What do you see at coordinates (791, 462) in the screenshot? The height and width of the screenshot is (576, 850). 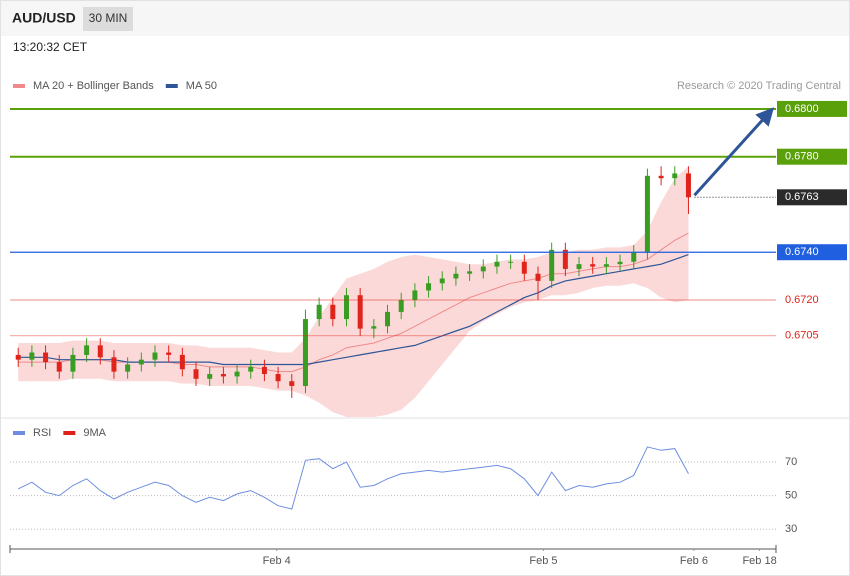 I see `y-tick-label: 70` at bounding box center [791, 462].